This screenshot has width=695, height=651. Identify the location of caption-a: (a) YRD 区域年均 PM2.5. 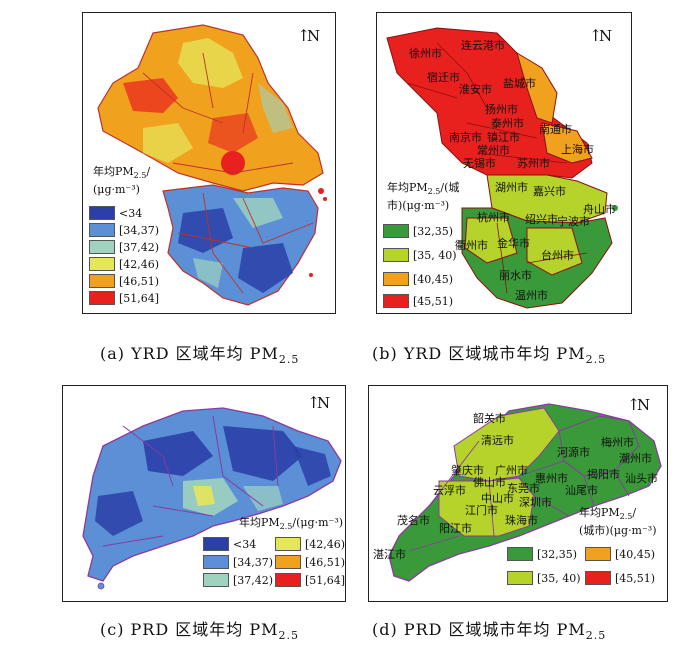
(199, 353).